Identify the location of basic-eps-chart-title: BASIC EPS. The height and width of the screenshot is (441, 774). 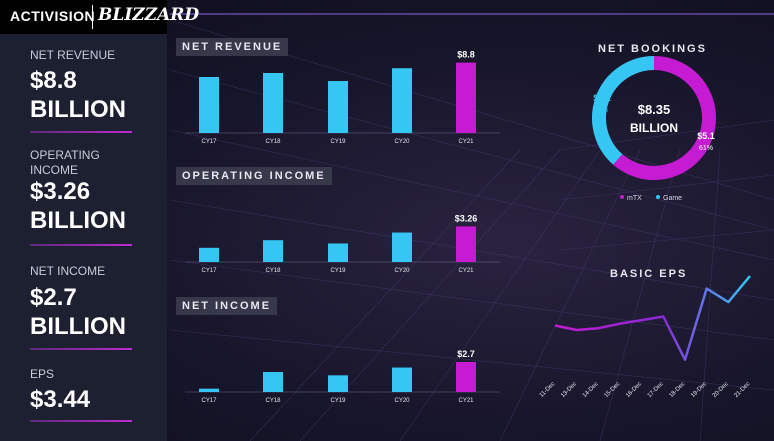
(649, 274).